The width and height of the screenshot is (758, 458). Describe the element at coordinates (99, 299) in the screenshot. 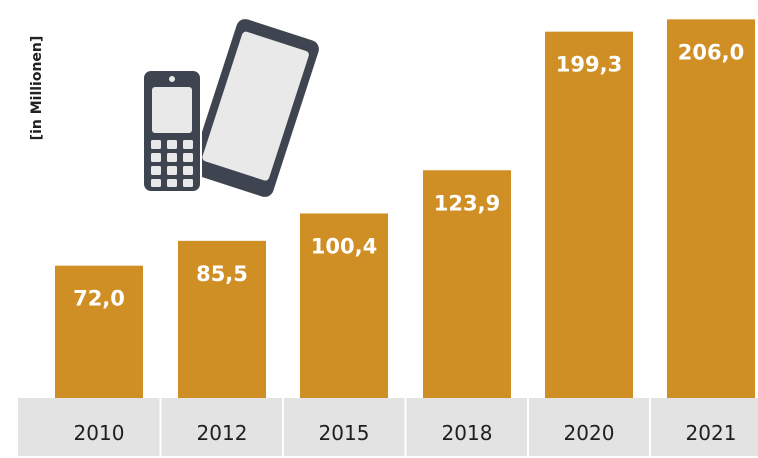

I see `value-label-2010: 72,0` at that location.